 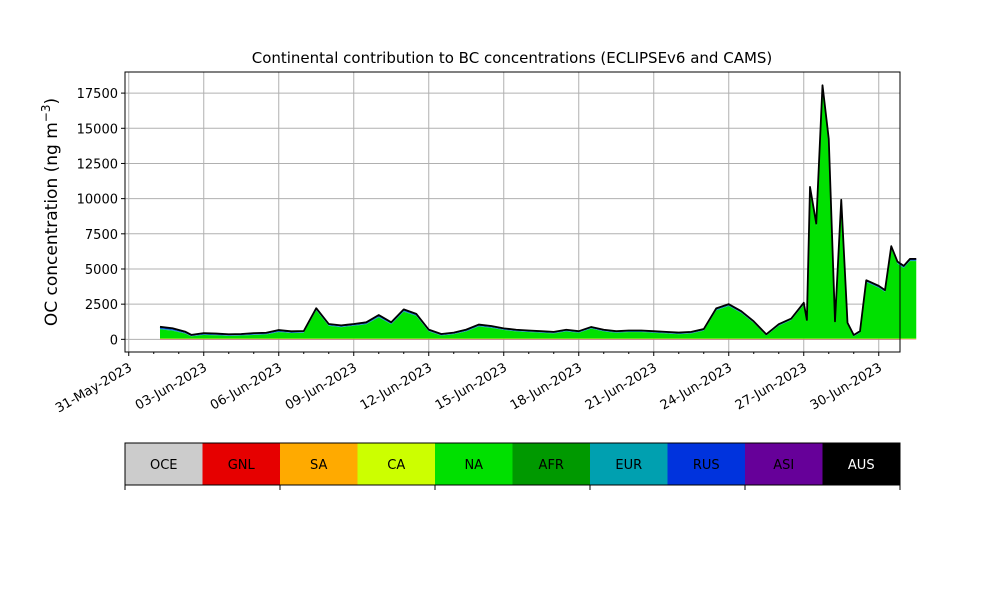 I want to click on y-axis-label-exponent: −3, so click(x=46, y=113).